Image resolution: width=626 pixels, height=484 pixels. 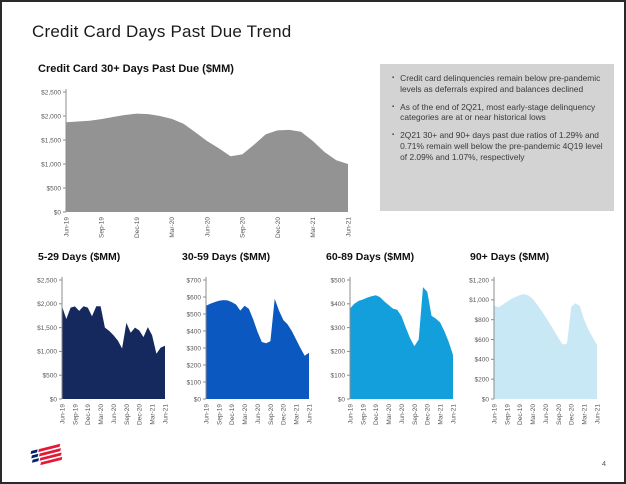 What do you see at coordinates (370, 257) in the screenshot?
I see `chart-title-60-89-days: 60-89 Days ($MM)` at bounding box center [370, 257].